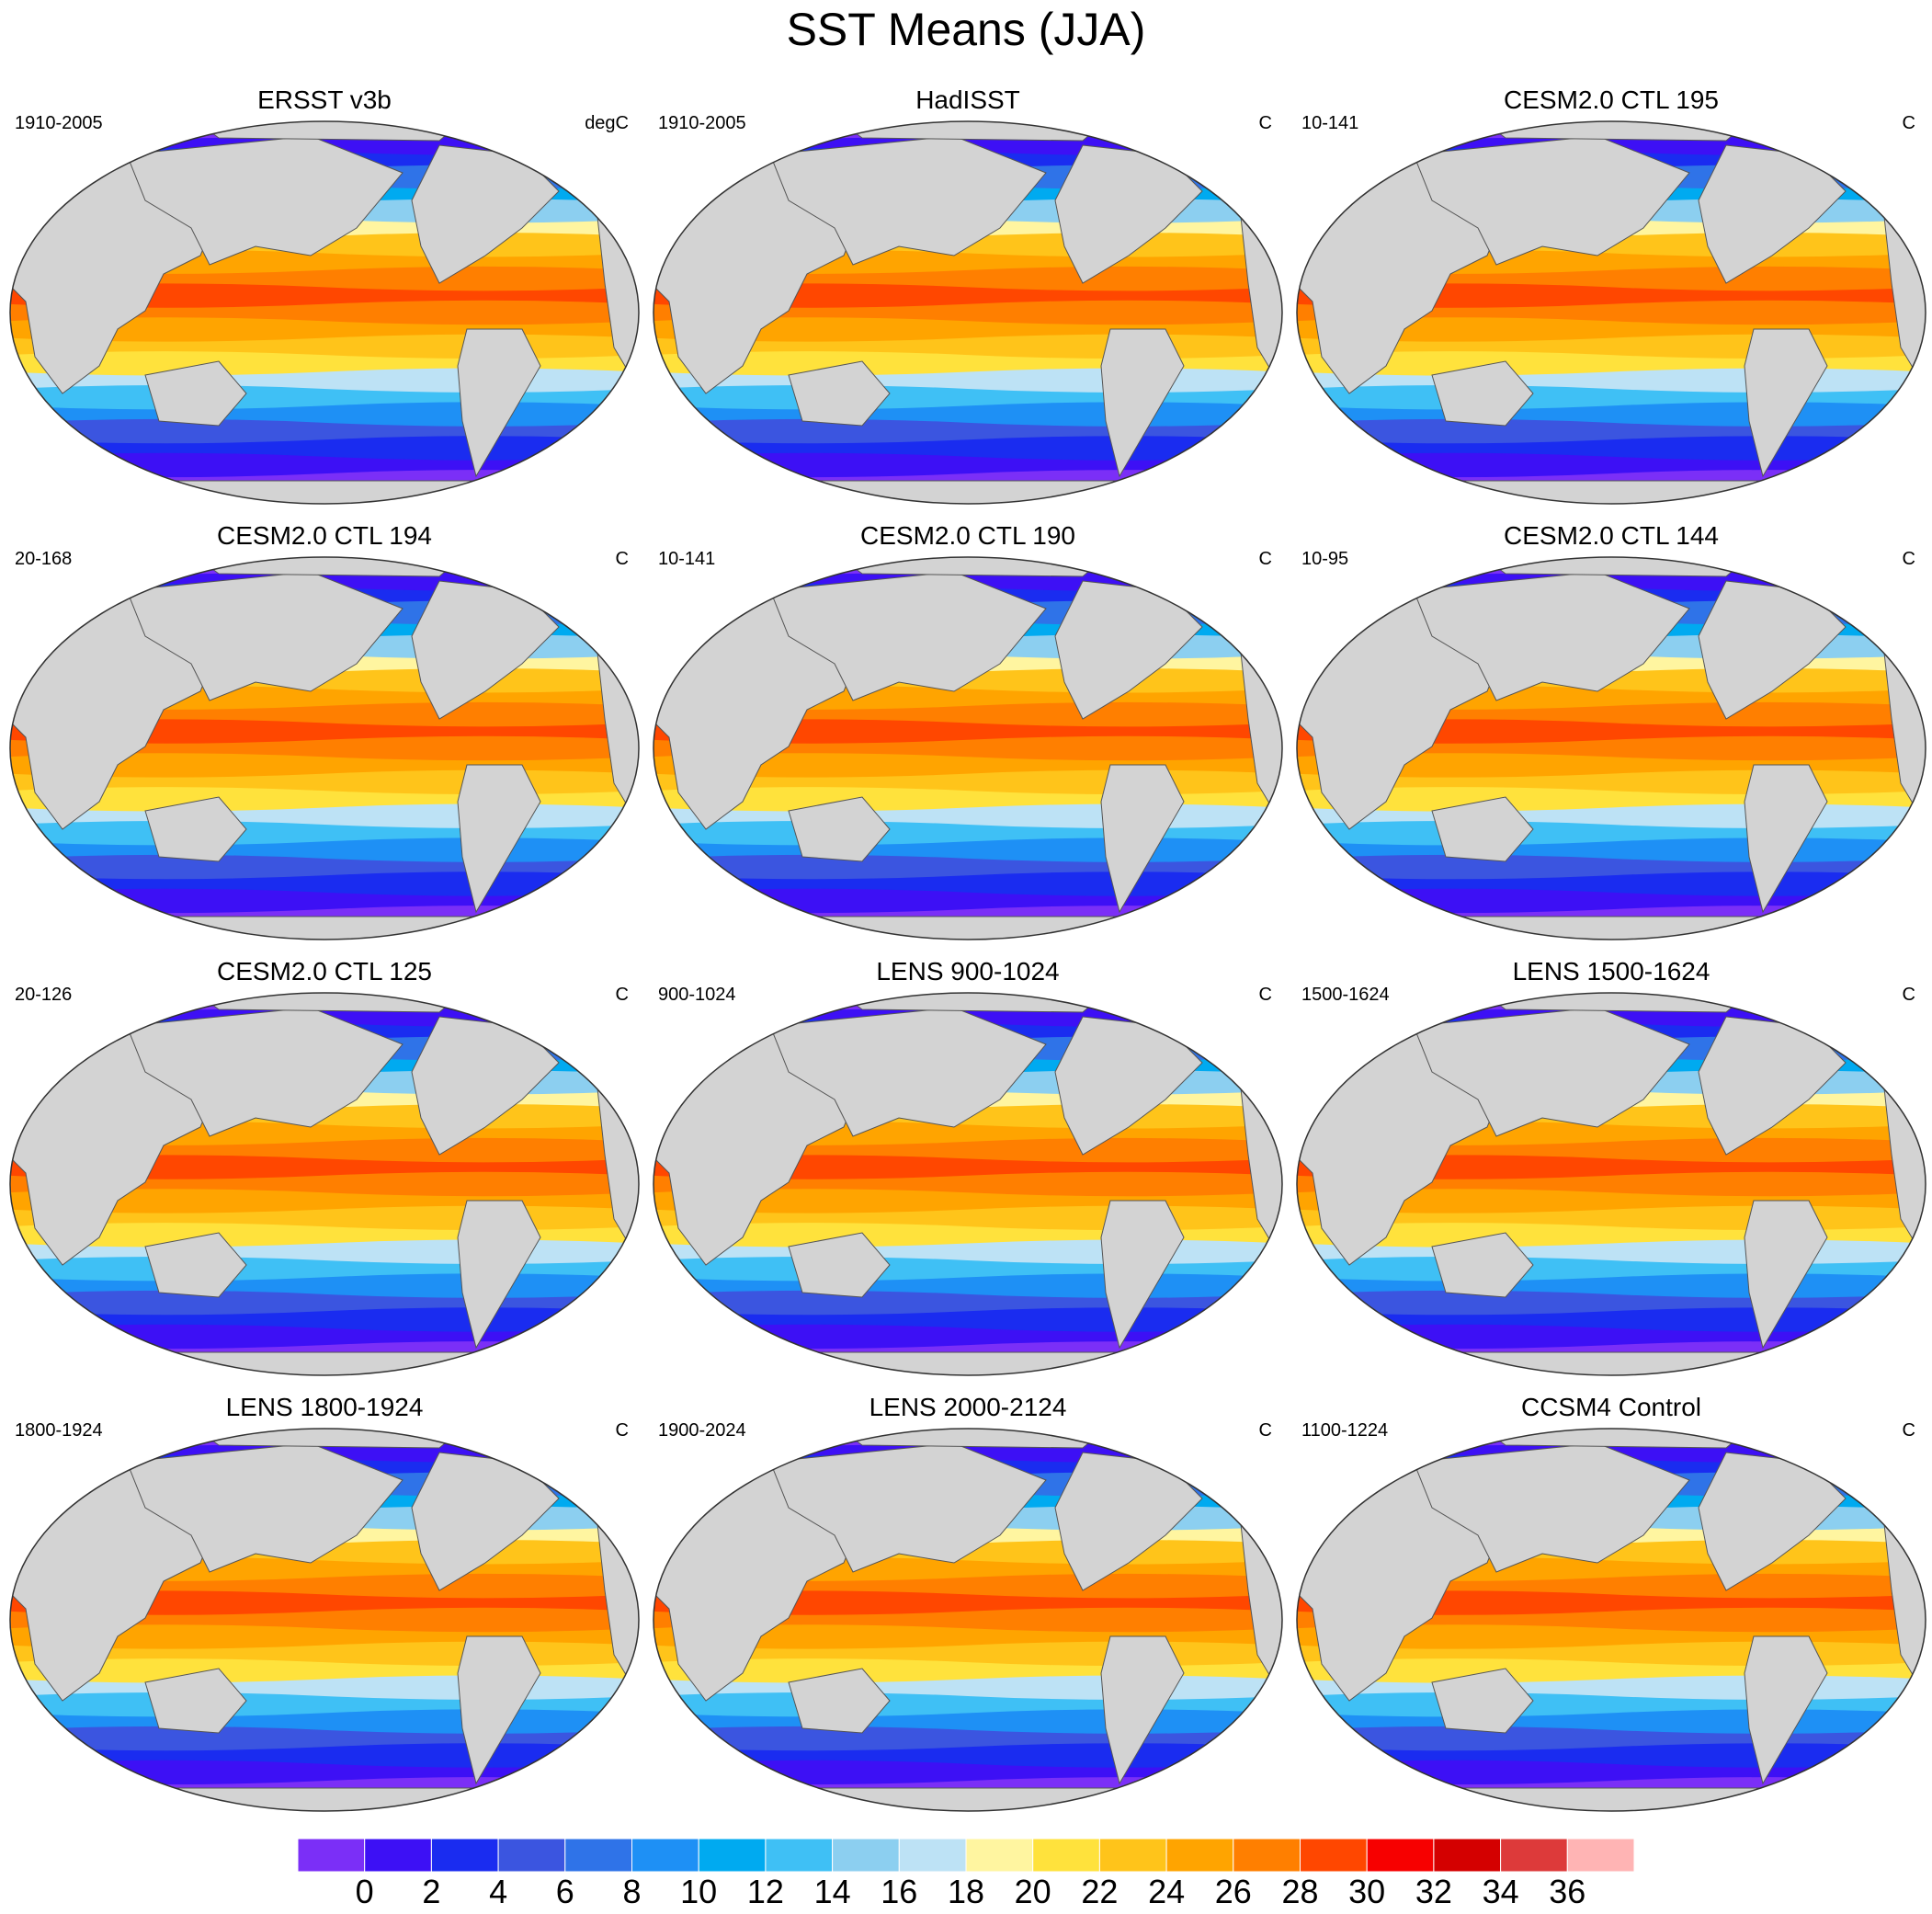 This screenshot has width=1932, height=1914. What do you see at coordinates (832, 1892) in the screenshot?
I see `colorbar-tick-label: 14` at bounding box center [832, 1892].